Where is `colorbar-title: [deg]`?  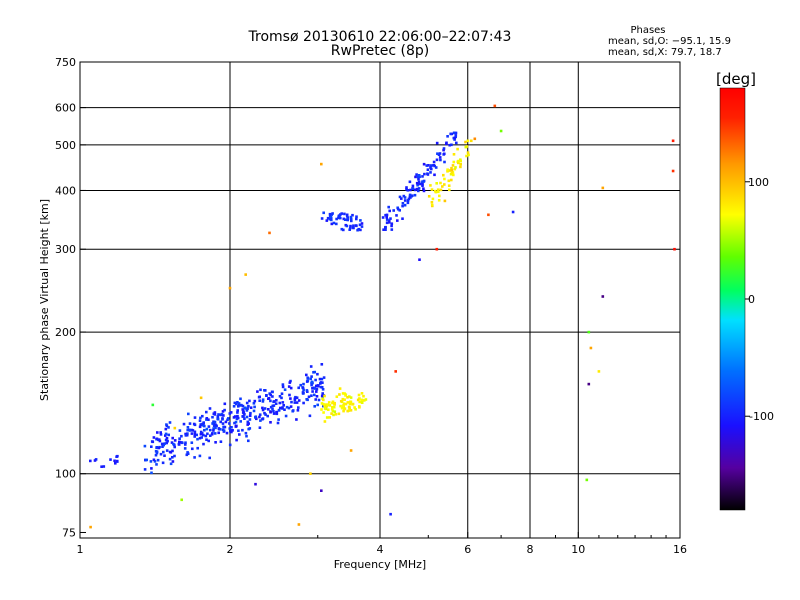
colorbar-title: [deg] is located at coordinates (736, 79).